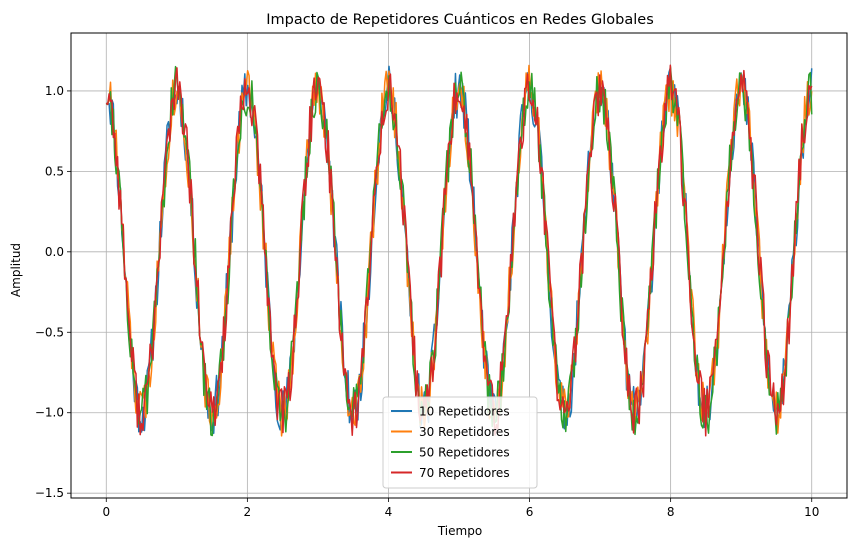  Describe the element at coordinates (464, 432) in the screenshot. I see `legend-label: 30 Repetidores` at that location.